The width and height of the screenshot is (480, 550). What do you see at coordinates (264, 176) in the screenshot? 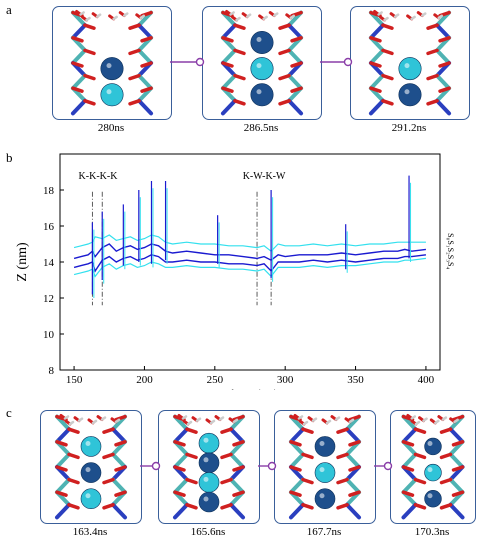
I see `annotation-kwkw: K-W-K-W` at bounding box center [264, 176].